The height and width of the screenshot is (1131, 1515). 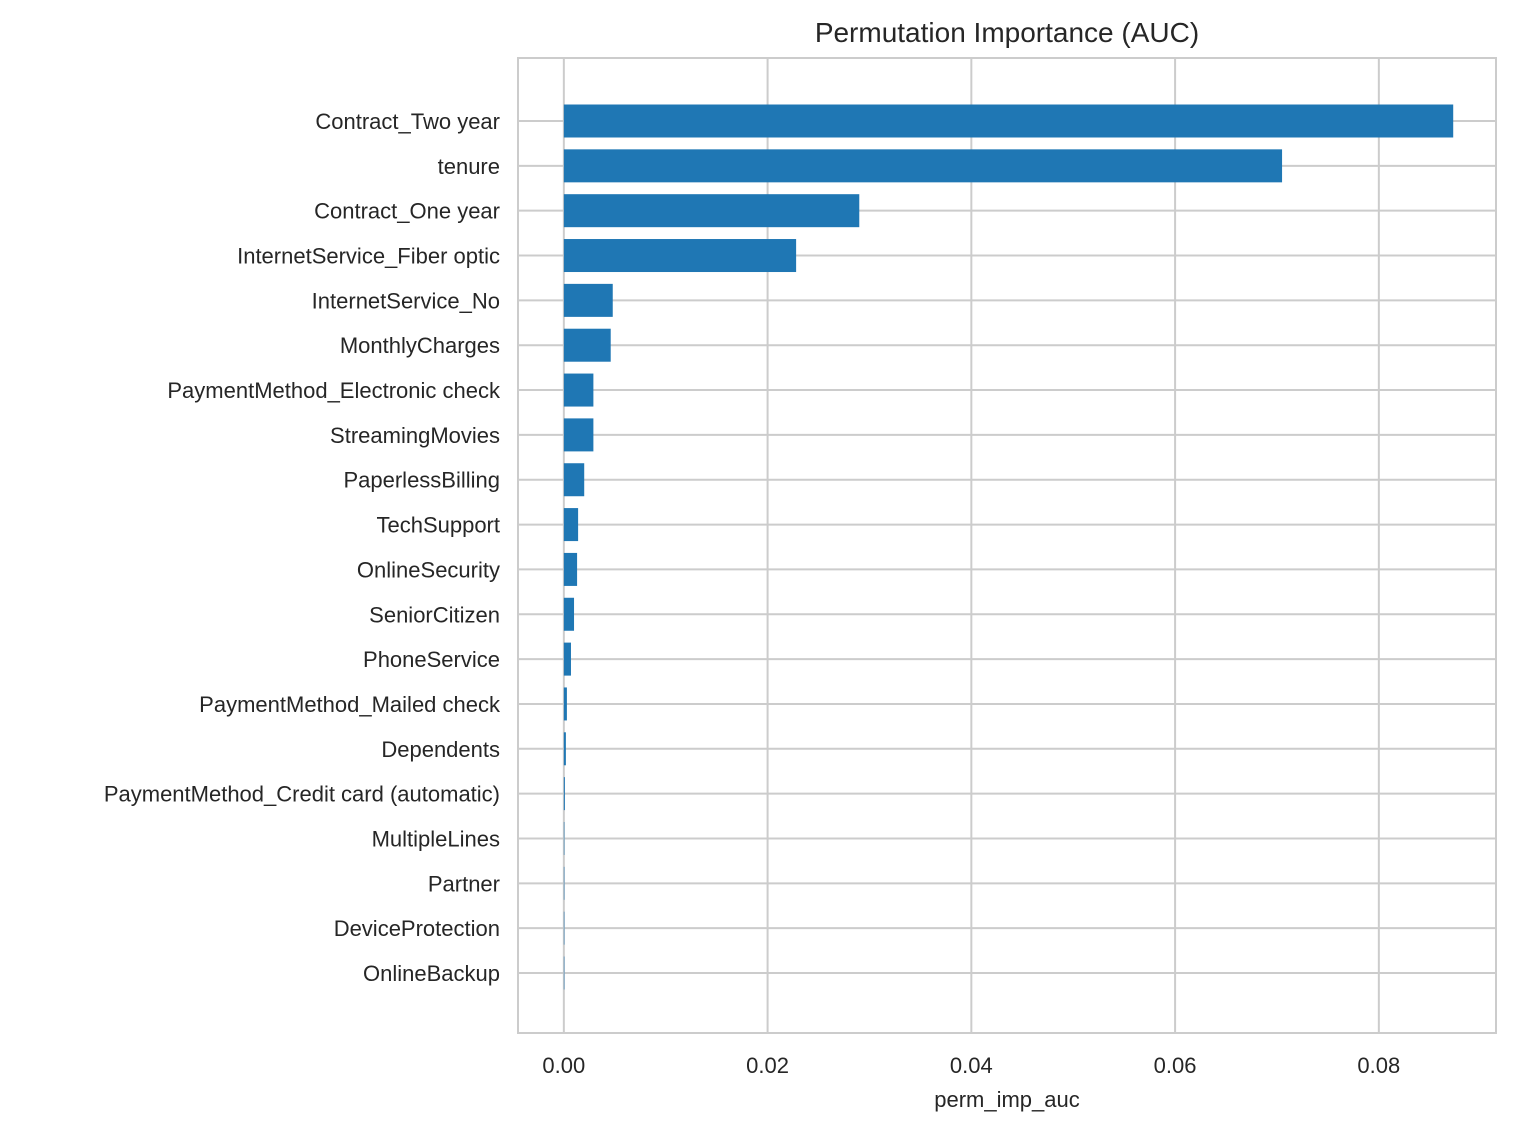 I want to click on y-tick-label: StreamingMovies, so click(x=415, y=435).